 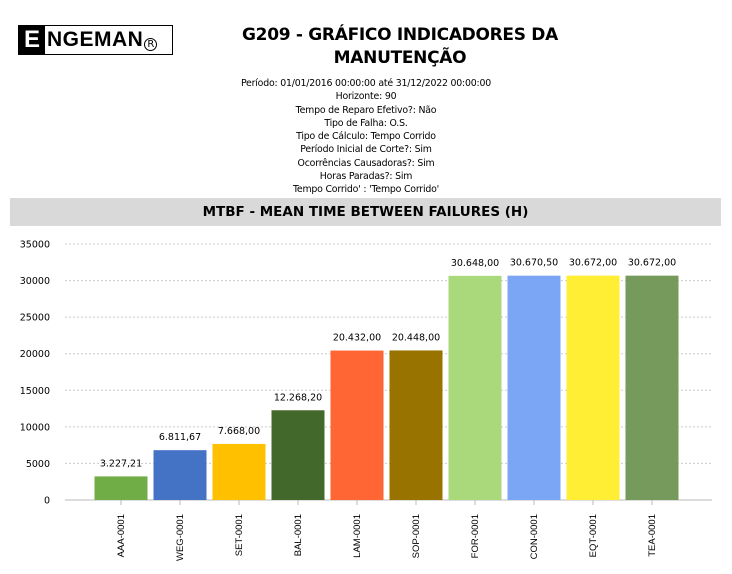 I want to click on y-tick-label: 10000, so click(x=35, y=427).